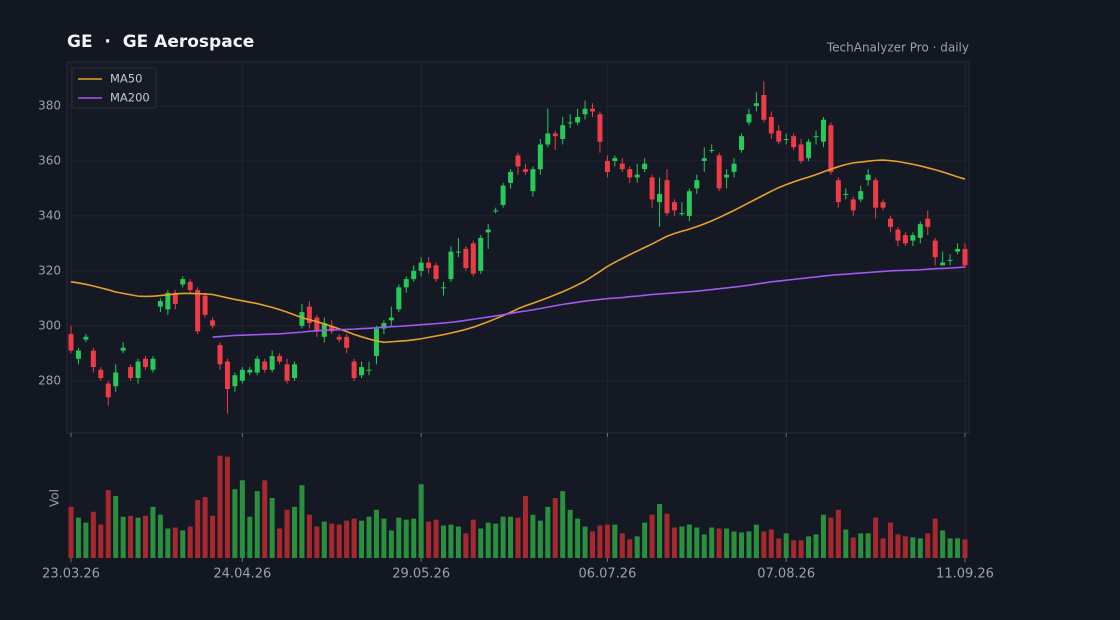 Image resolution: width=1120 pixels, height=620 pixels. I want to click on ma-line, so click(589, 302).